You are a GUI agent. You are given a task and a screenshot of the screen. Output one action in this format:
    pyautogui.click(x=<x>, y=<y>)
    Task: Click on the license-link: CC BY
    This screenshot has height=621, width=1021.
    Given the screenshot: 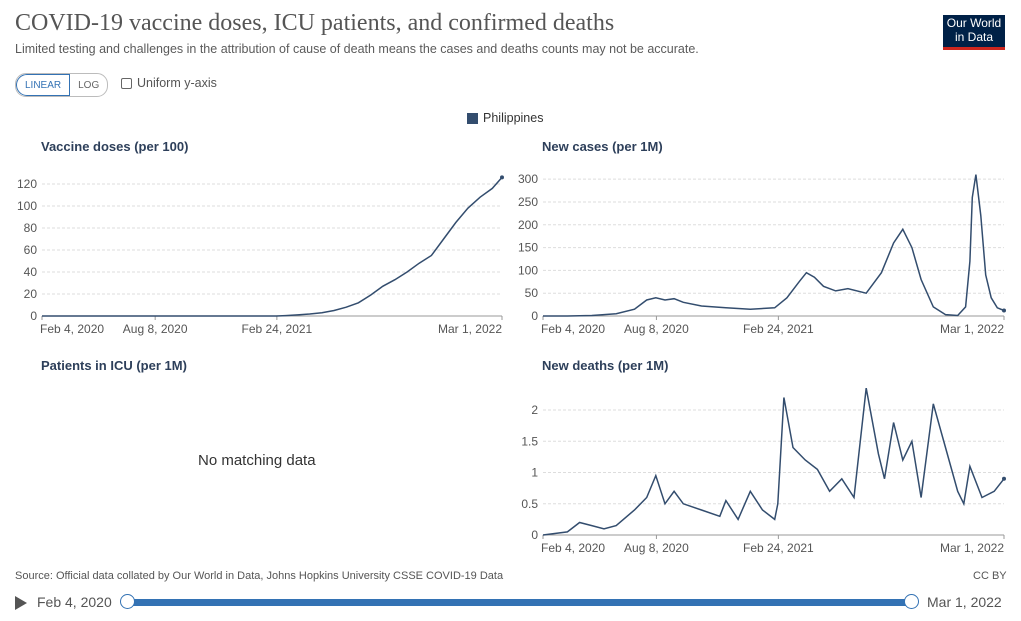 What is the action you would take?
    pyautogui.click(x=990, y=576)
    